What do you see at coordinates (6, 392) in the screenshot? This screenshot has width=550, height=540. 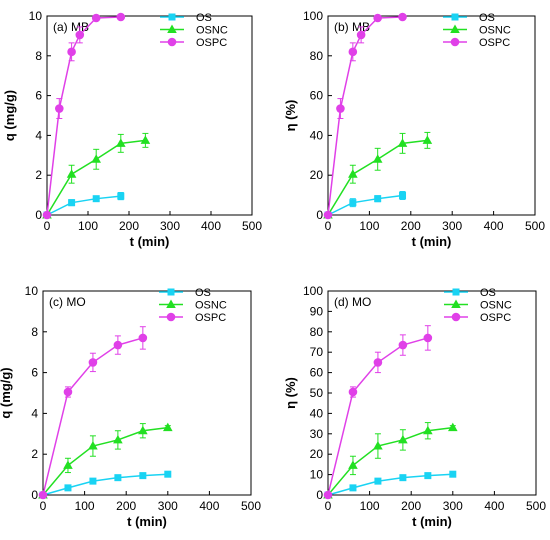 I see `y-axis-label: q (mg/g)` at bounding box center [6, 392].